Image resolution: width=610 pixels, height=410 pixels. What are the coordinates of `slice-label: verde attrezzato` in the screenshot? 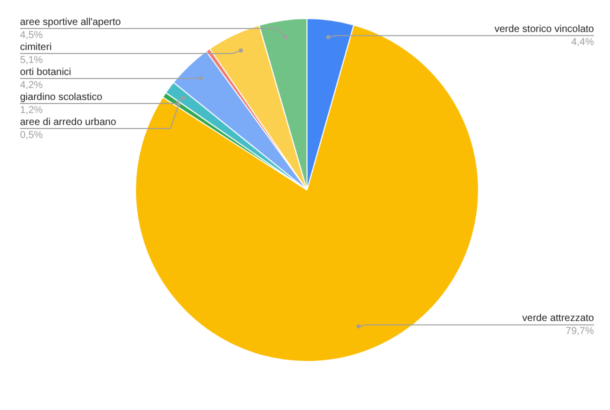 It's located at (558, 318).